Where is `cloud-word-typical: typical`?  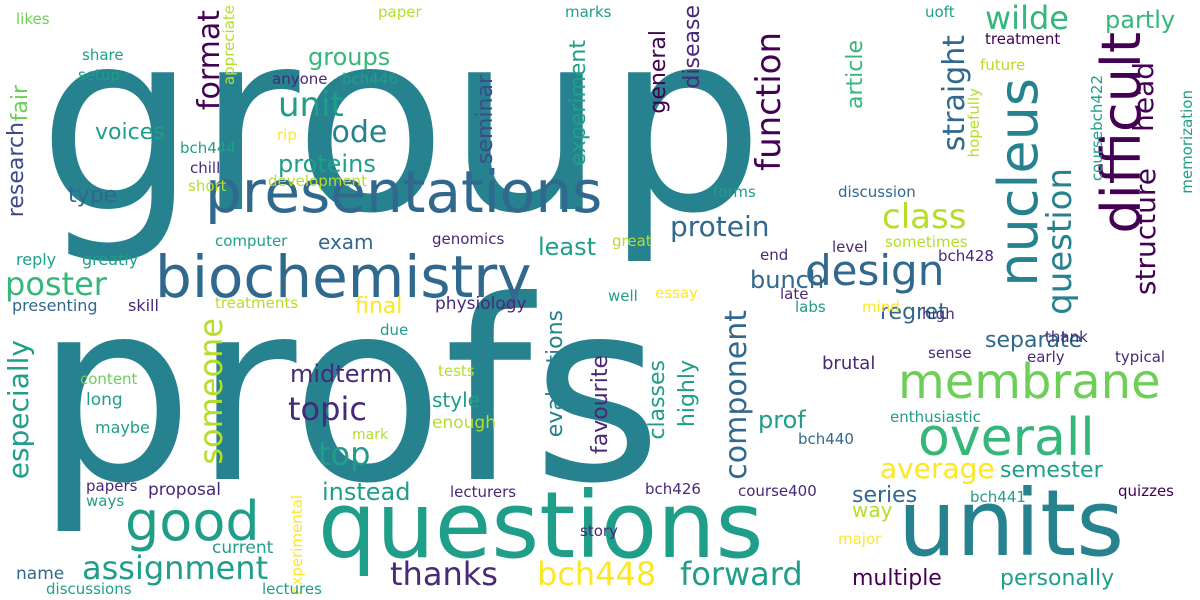 cloud-word-typical: typical is located at coordinates (1140, 357).